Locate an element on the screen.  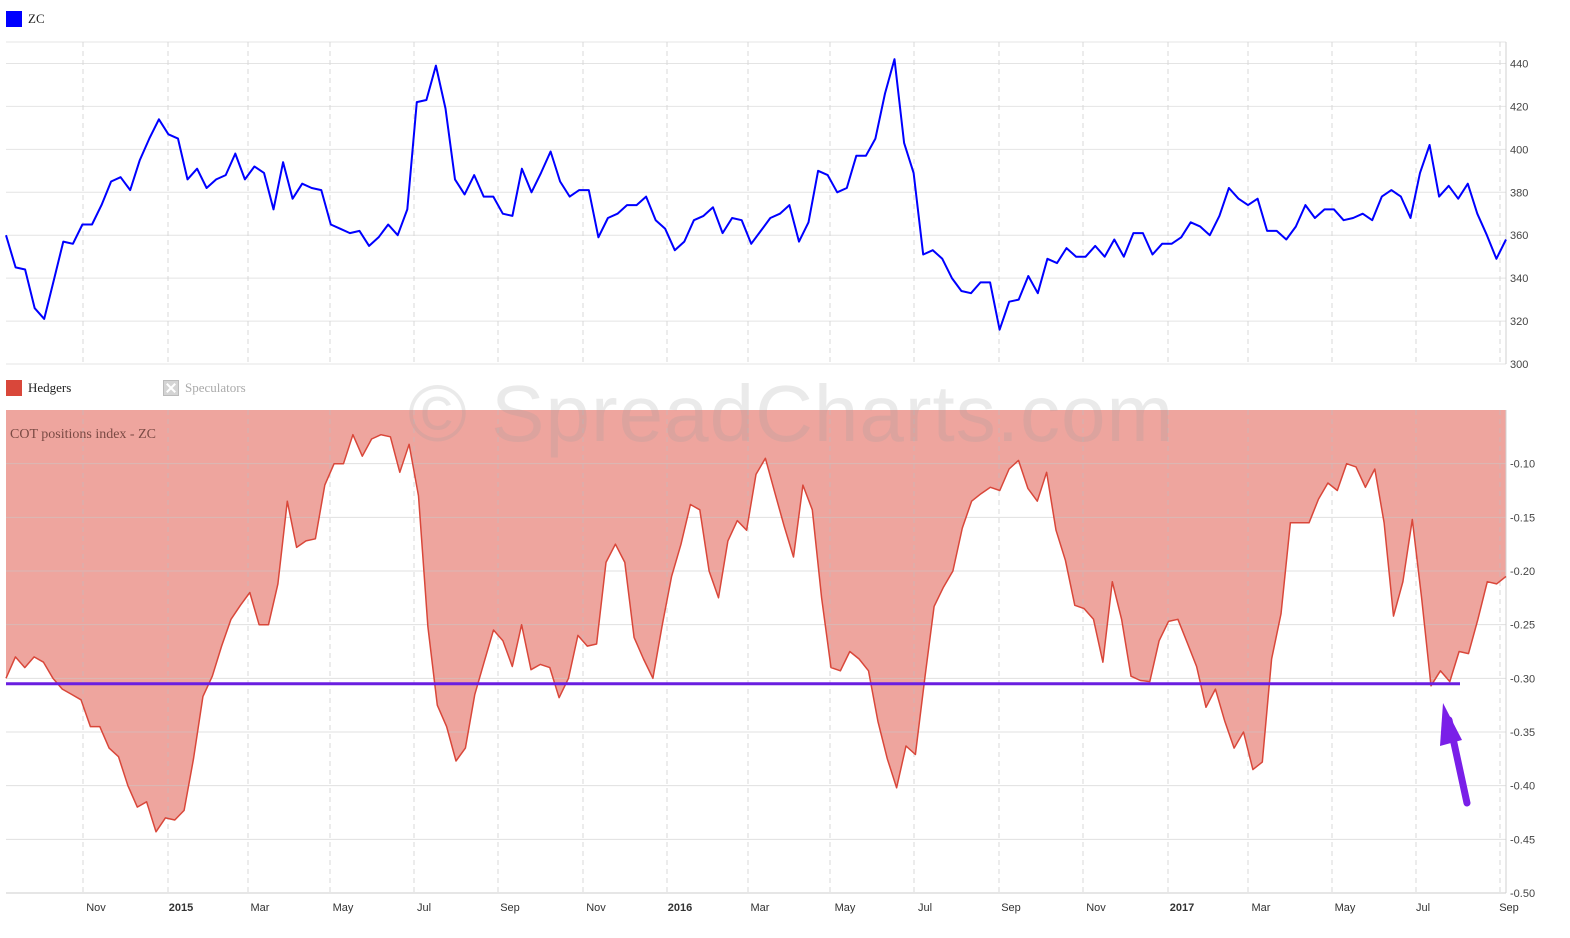
legend-zc: ZC is located at coordinates (25, 19).